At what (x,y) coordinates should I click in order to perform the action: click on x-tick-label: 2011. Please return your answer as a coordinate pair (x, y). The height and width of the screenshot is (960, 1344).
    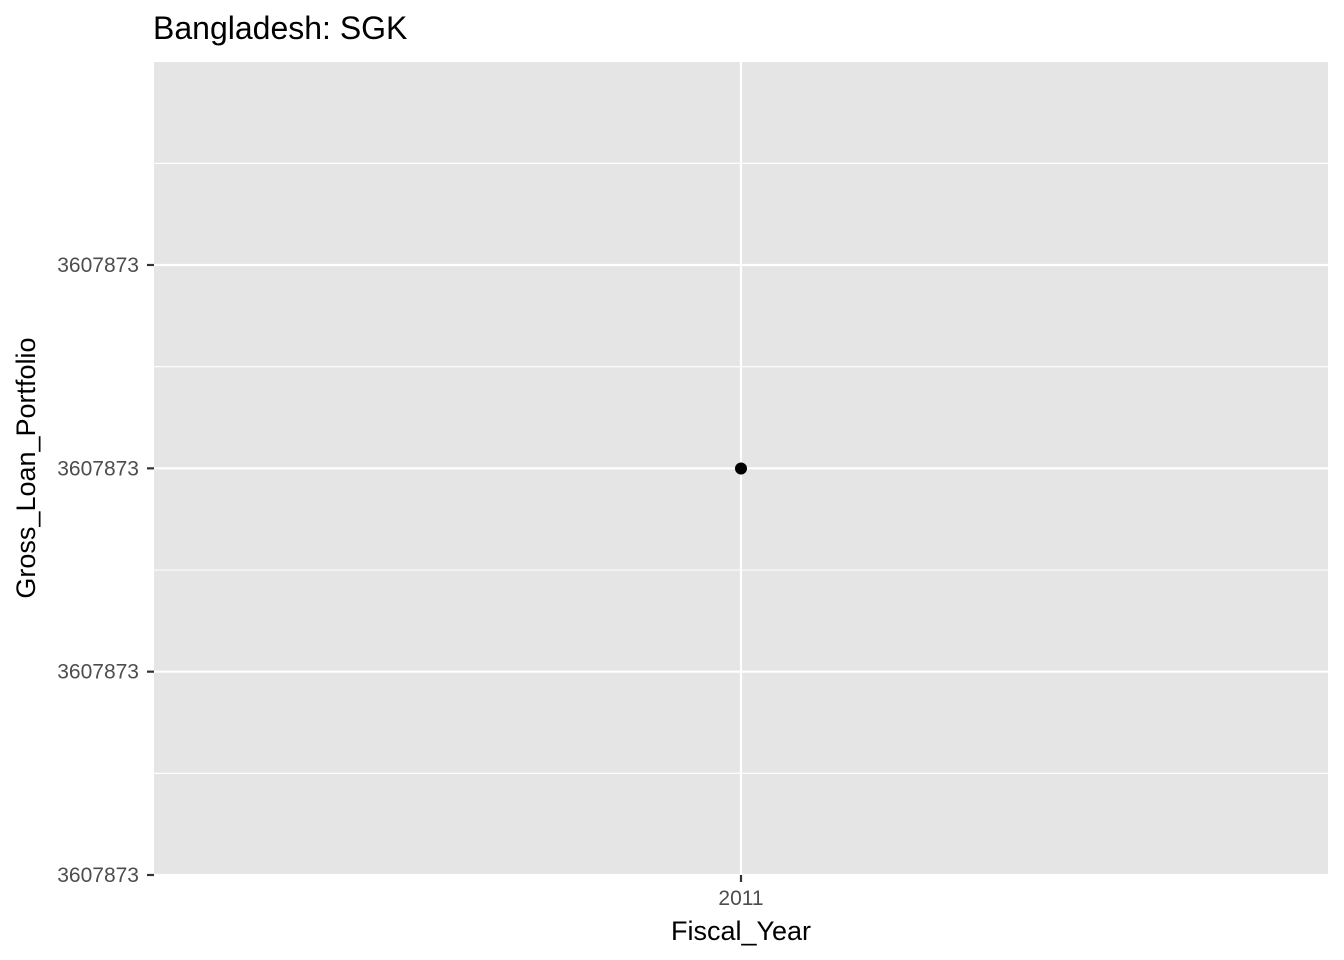
    Looking at the image, I should click on (740, 898).